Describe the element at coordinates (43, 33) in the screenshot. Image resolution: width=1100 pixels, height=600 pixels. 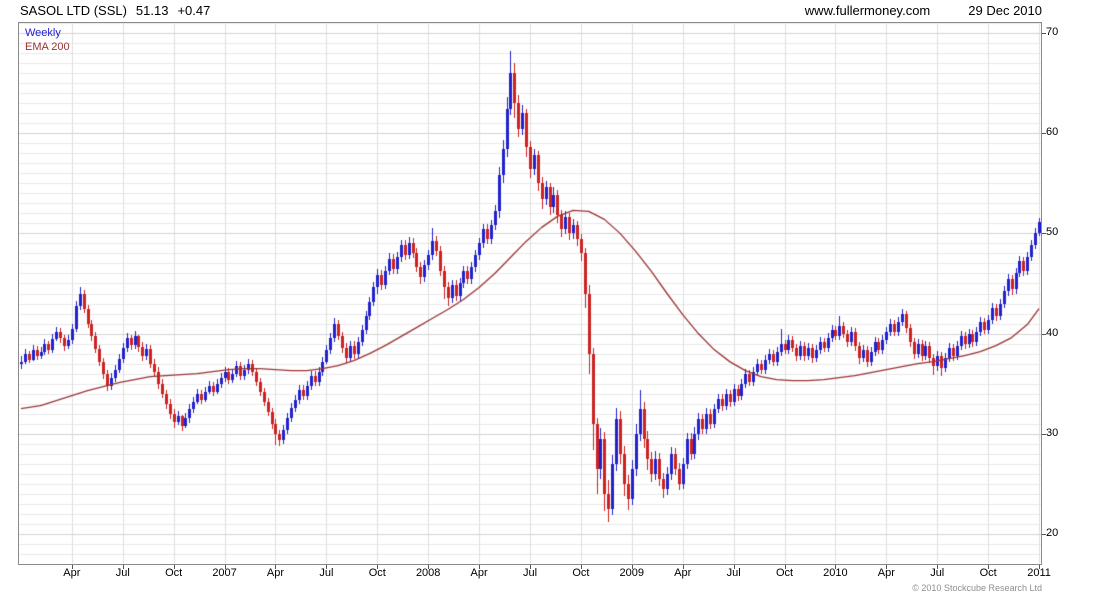
I see `legend-weekly: Weekly` at that location.